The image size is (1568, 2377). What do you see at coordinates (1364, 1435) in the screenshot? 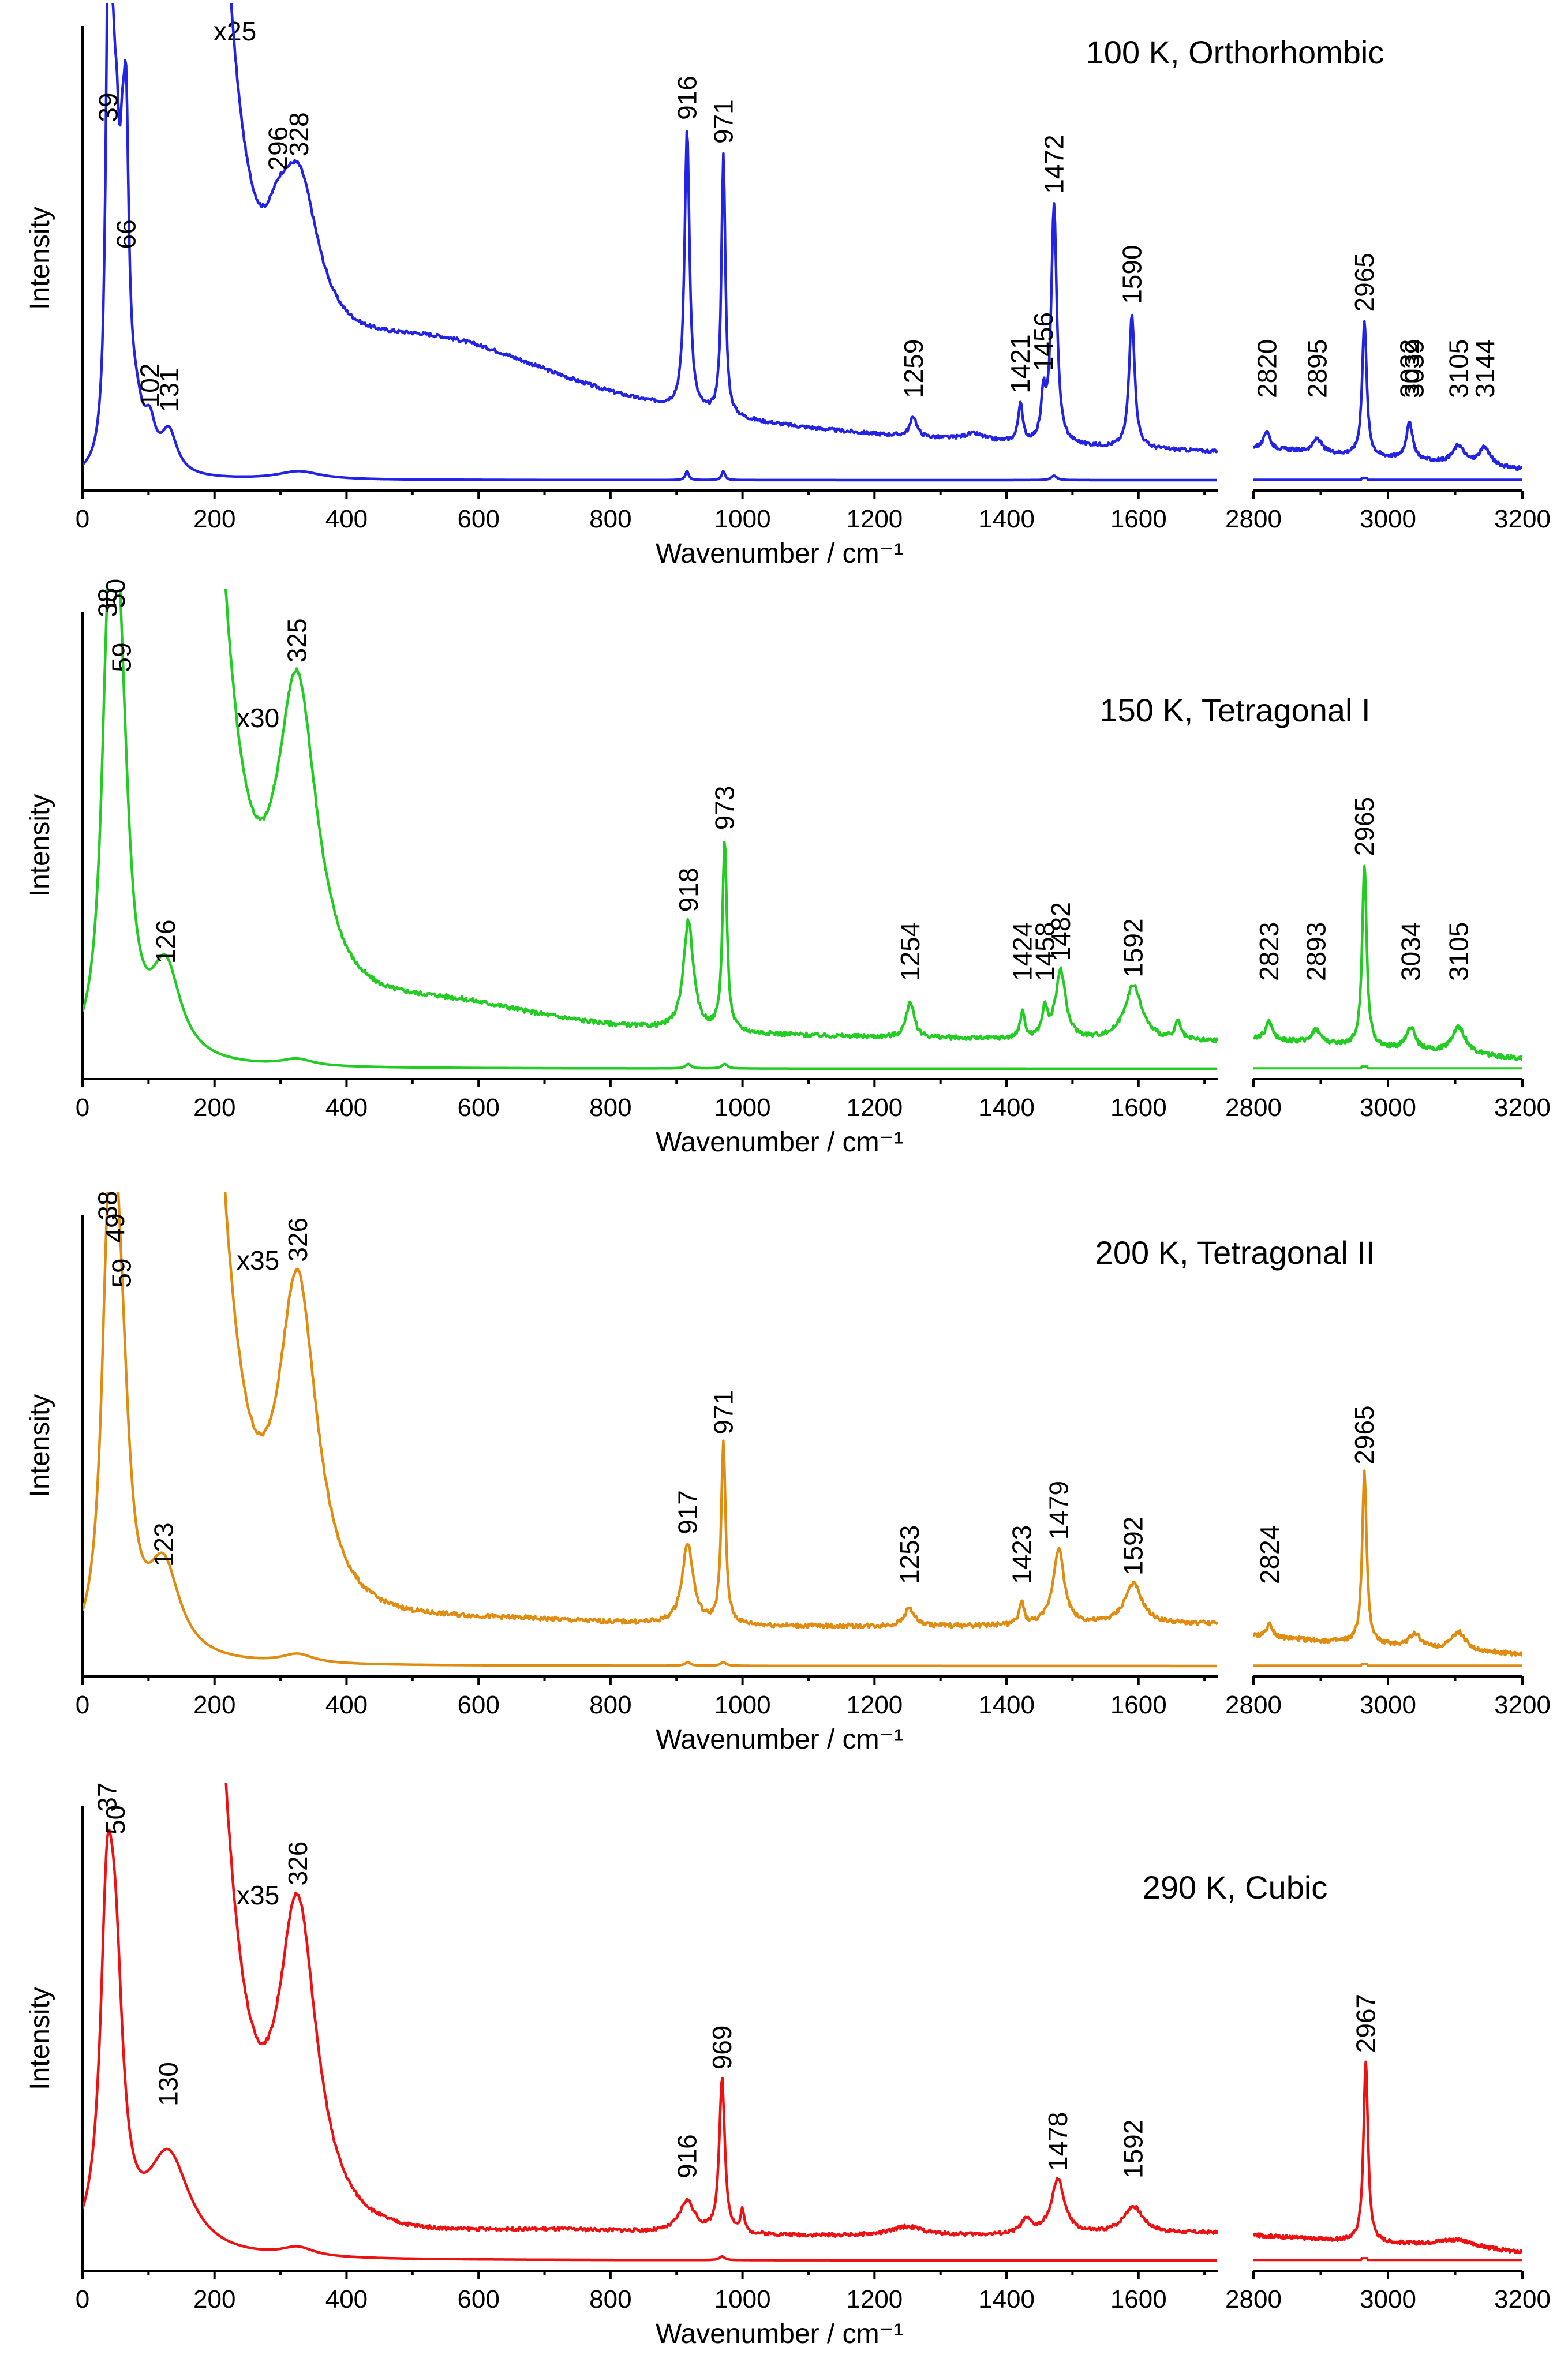
I see `peak-label: 2965` at bounding box center [1364, 1435].